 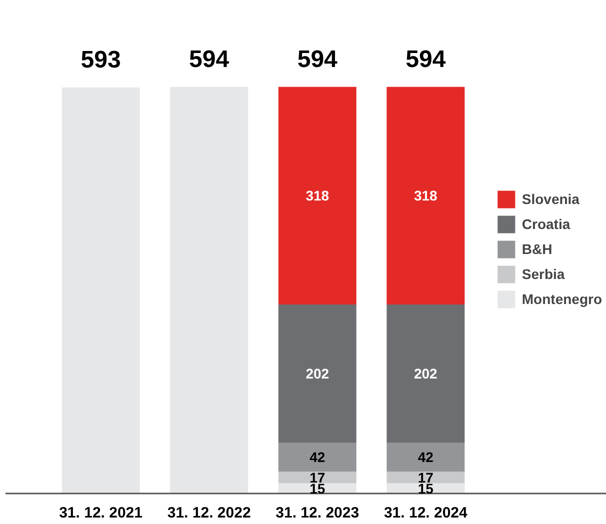 I want to click on x-tick-label: 31. 12. 2023, so click(x=318, y=513).